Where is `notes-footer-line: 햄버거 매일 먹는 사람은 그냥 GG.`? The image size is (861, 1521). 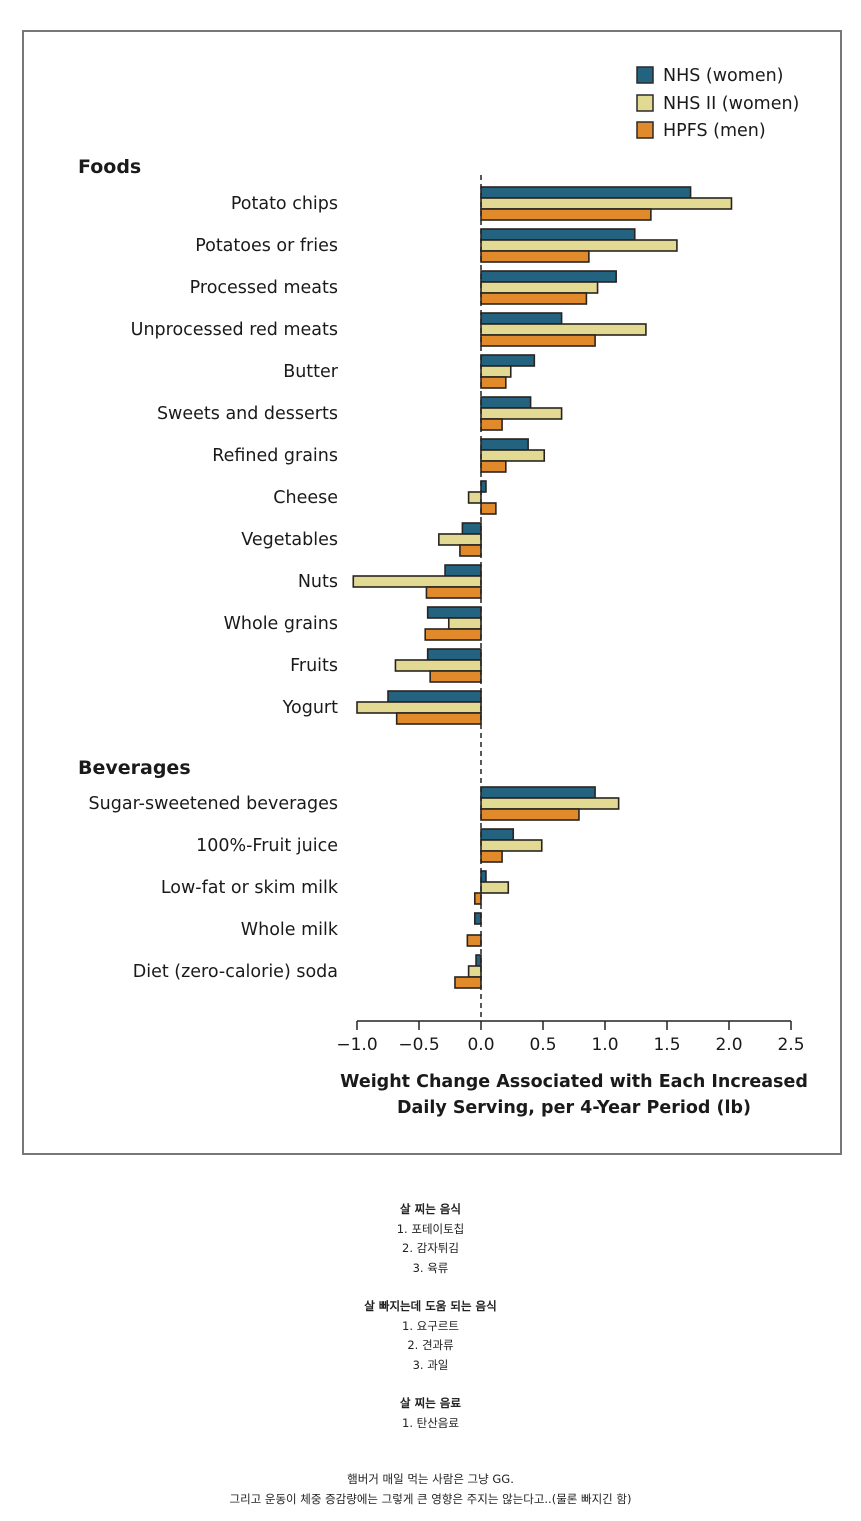
notes-footer-line: 햄버거 매일 먹는 사람은 그냥 GG. is located at coordinates (430, 1479).